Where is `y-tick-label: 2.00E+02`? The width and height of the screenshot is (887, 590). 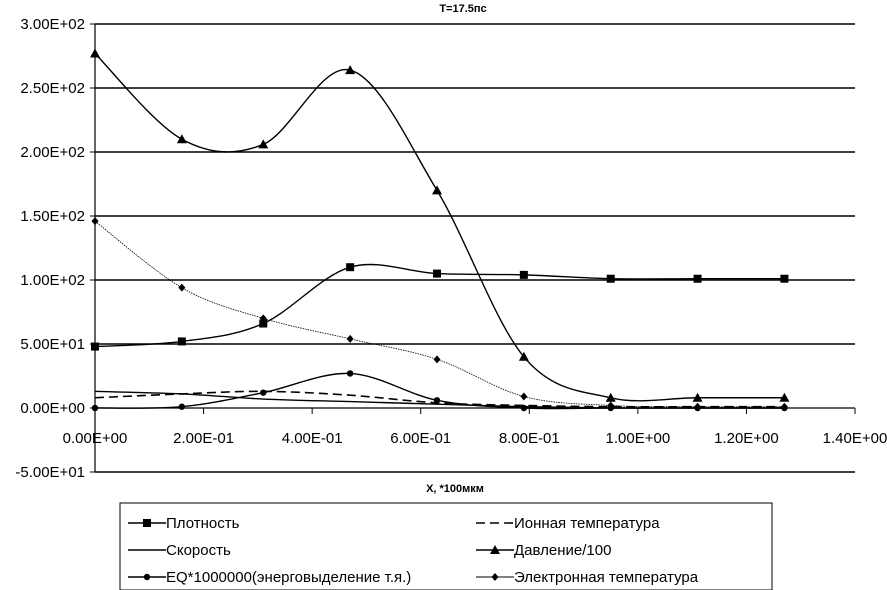 y-tick-label: 2.00E+02 is located at coordinates (52, 152).